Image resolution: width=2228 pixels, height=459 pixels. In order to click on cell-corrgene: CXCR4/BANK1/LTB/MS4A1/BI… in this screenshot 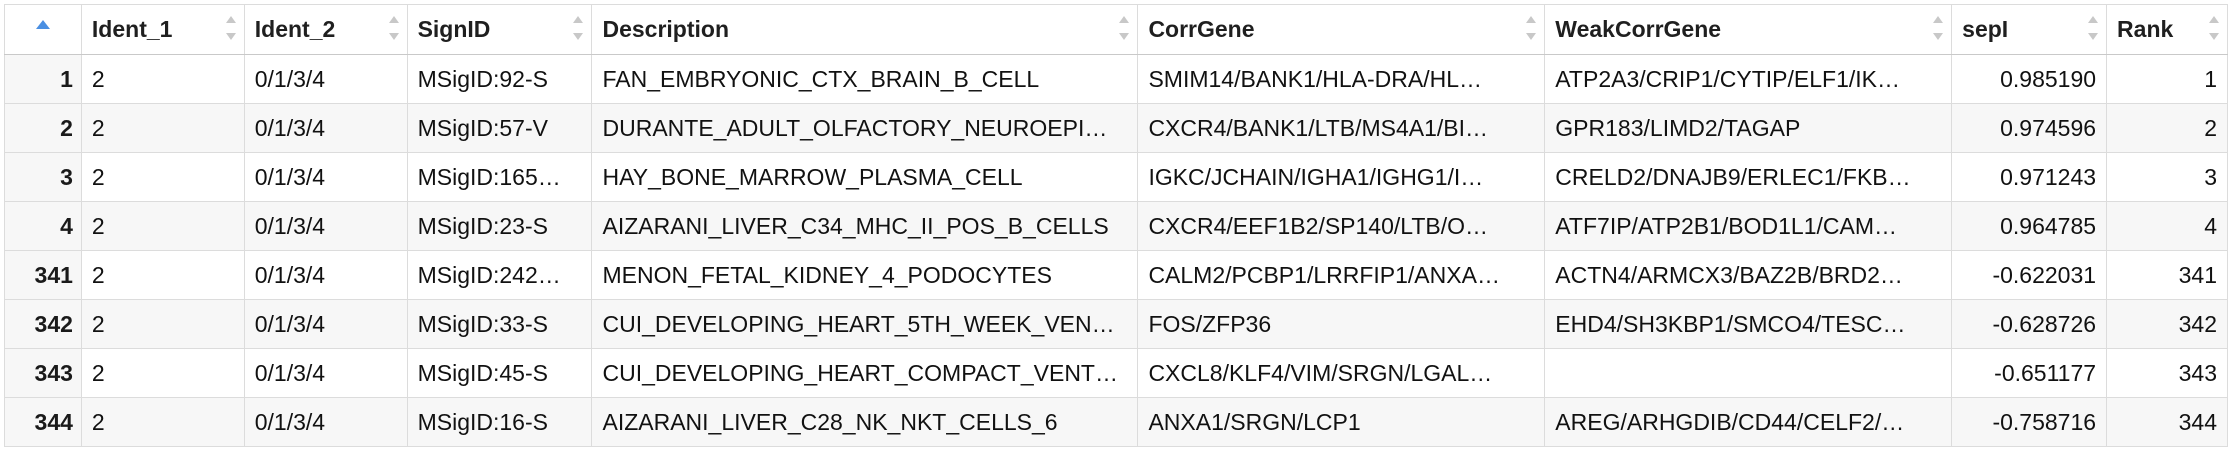, I will do `click(1341, 128)`.